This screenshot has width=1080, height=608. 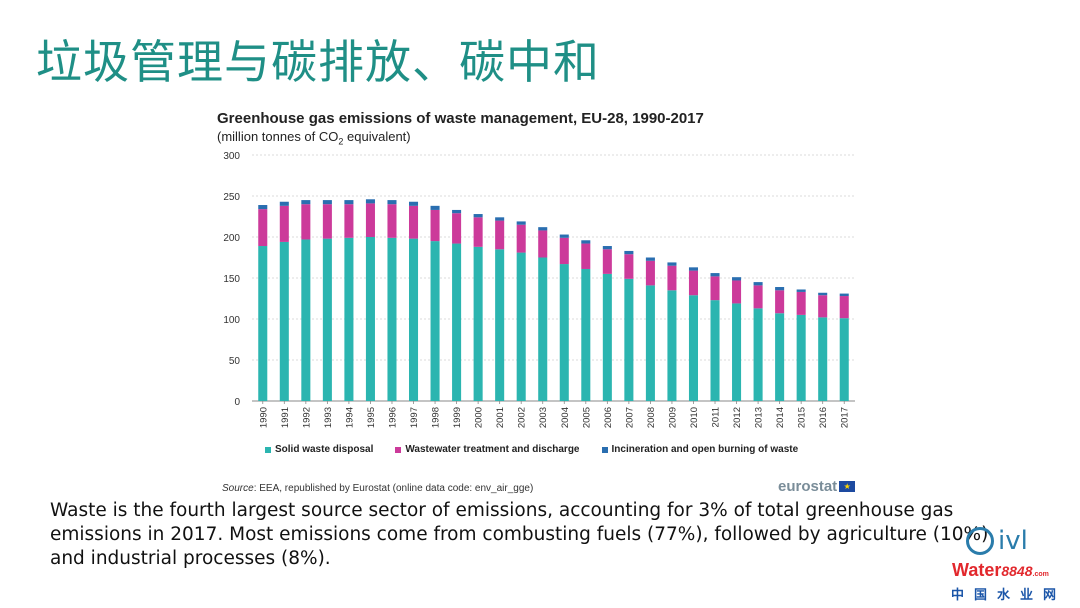 What do you see at coordinates (802, 417) in the screenshot?
I see `x-tick-label: 2015` at bounding box center [802, 417].